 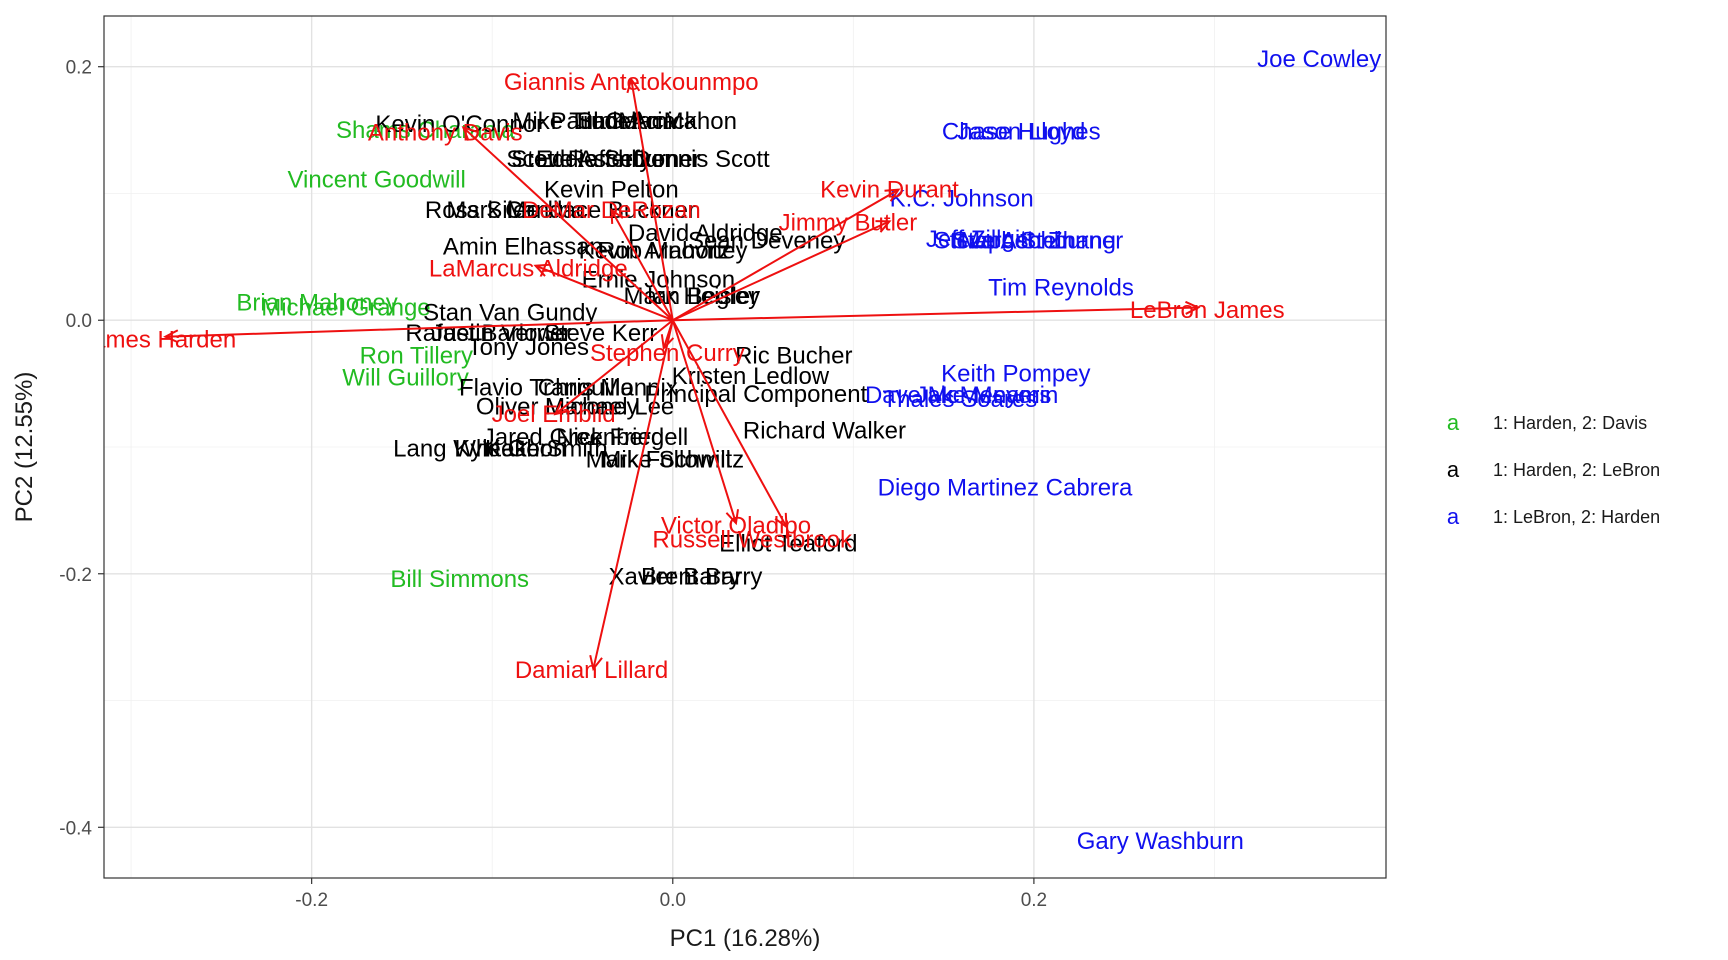 I want to click on point-label: Will Guillory, so click(x=405, y=377).